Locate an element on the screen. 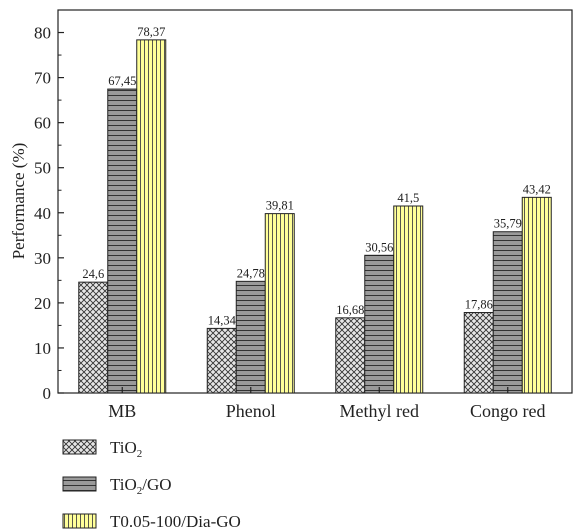  bar-data-label: 17,86 is located at coordinates (479, 305).